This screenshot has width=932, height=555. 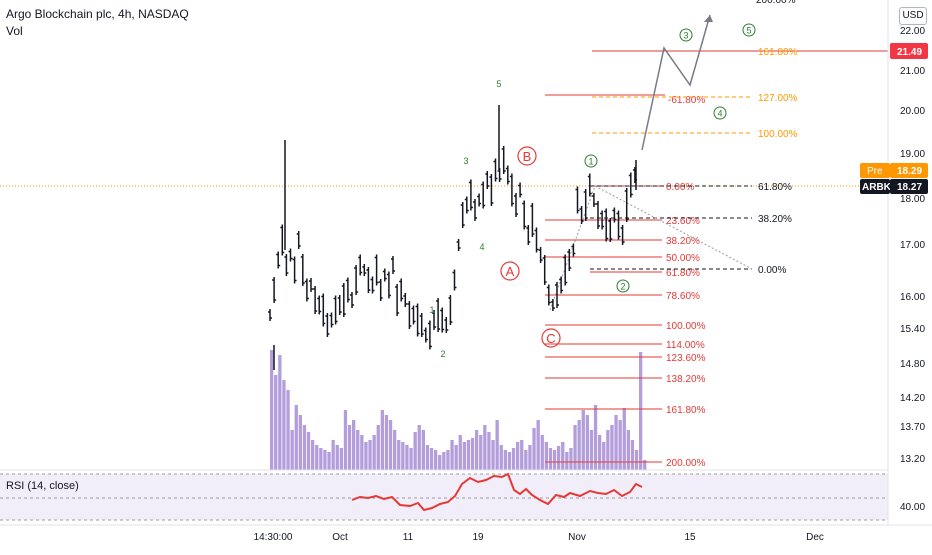 I want to click on pre-badge, so click(x=875, y=170).